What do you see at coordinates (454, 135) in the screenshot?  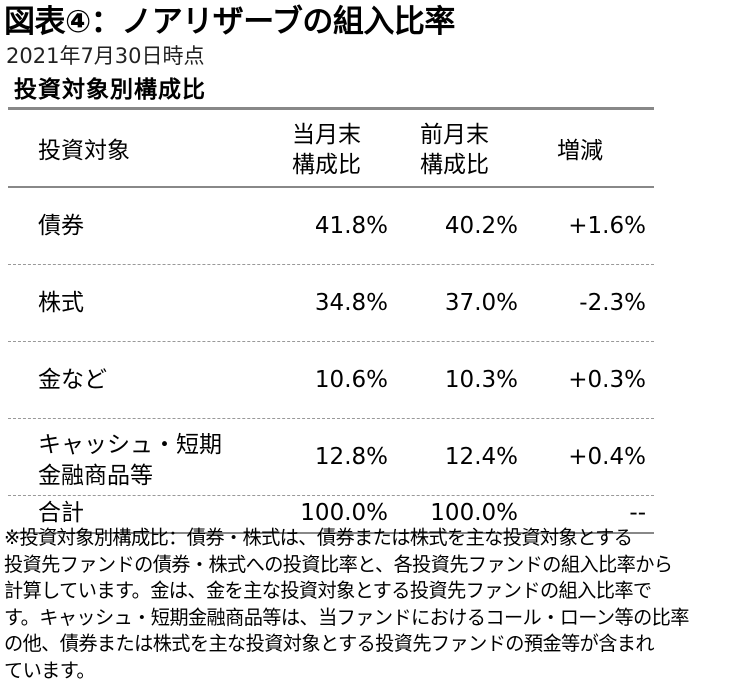 I see `header-previous-line1: 前月末` at bounding box center [454, 135].